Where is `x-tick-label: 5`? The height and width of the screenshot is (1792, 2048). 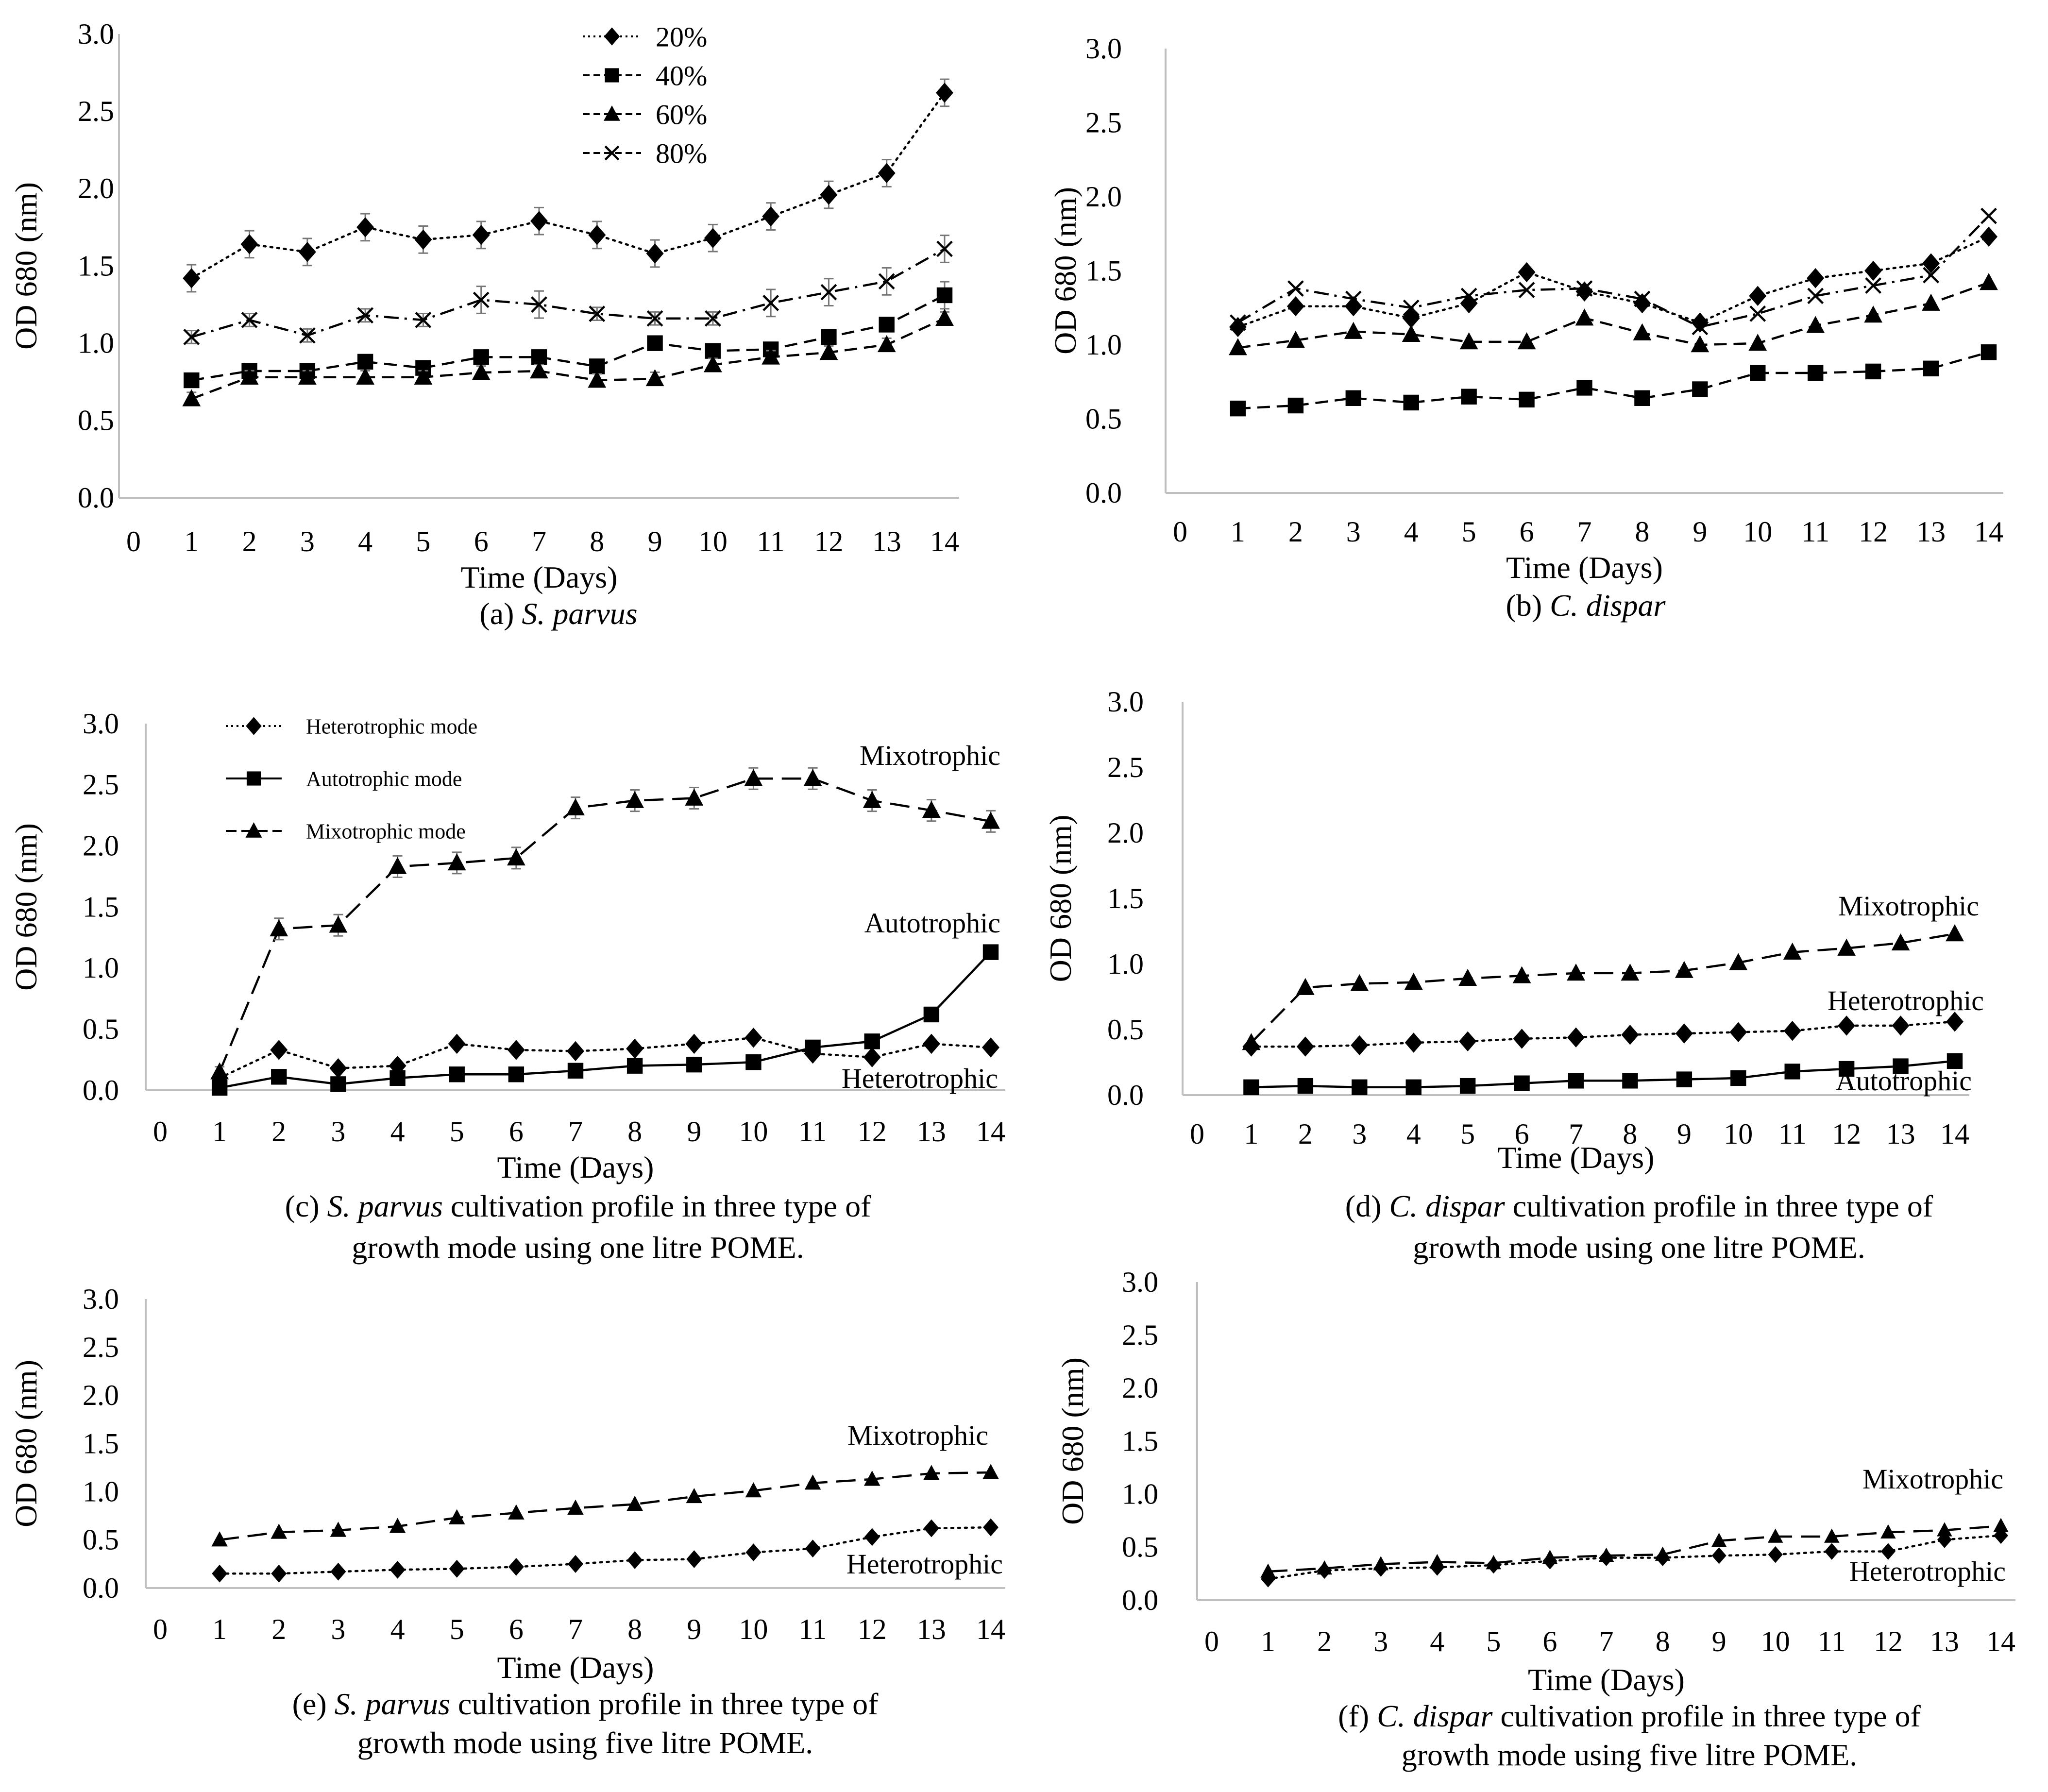 x-tick-label: 5 is located at coordinates (423, 541).